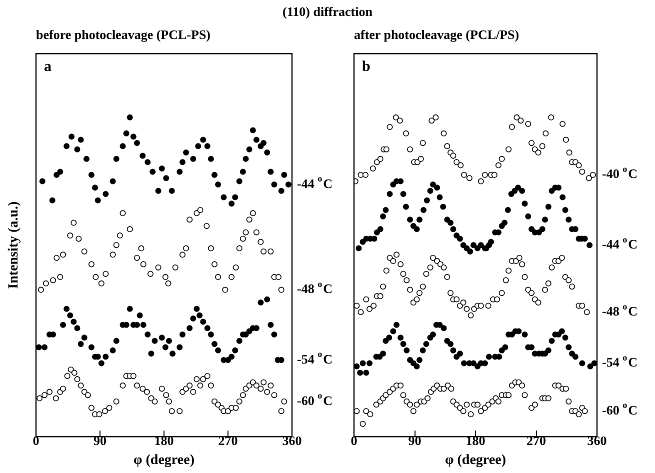  Describe the element at coordinates (366, 66) in the screenshot. I see `text: b` at that location.